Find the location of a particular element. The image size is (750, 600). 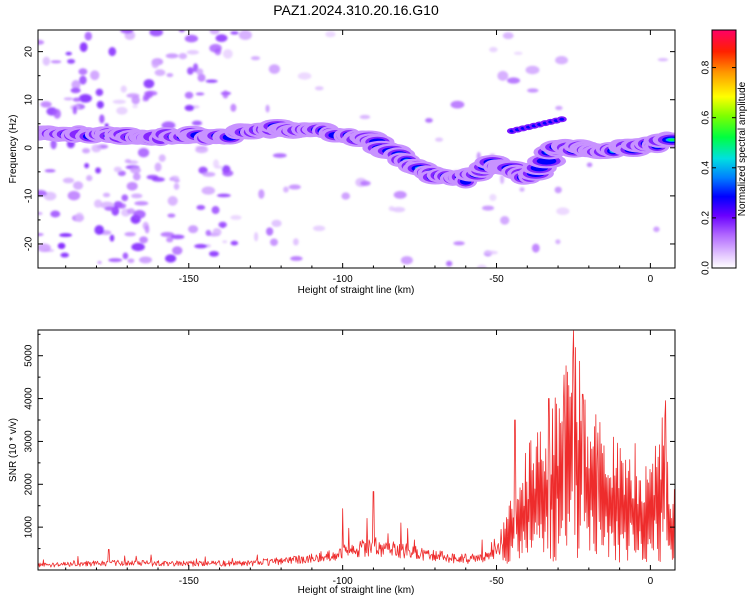

colorbar-tick-label: 0.4 is located at coordinates (706, 167).